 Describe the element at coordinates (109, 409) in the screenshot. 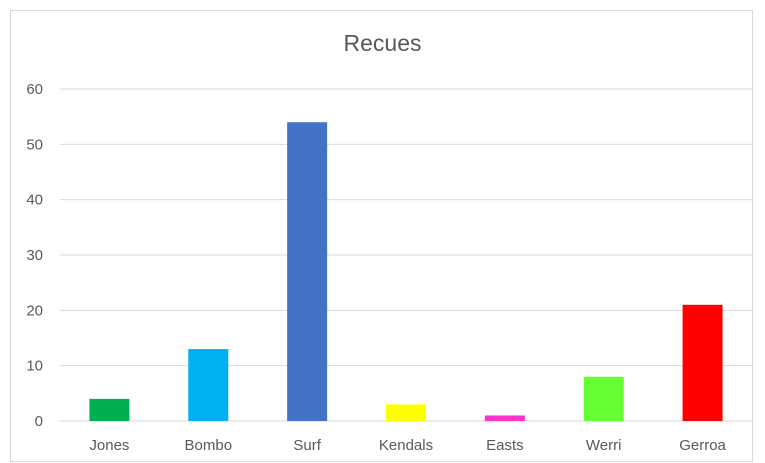

I see `bar-jones` at that location.